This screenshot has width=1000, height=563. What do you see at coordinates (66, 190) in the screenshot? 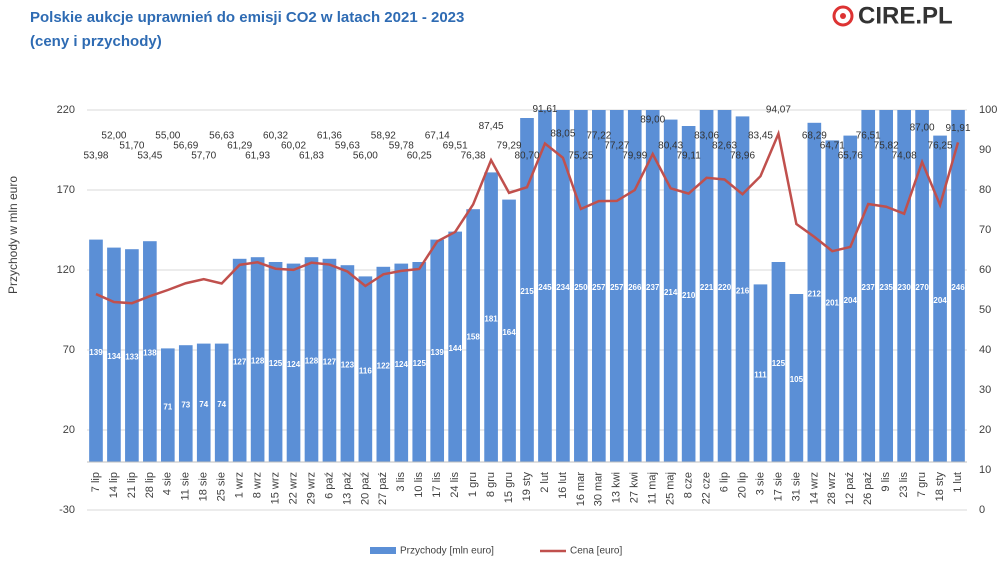
I see `y-tick-label: 170` at bounding box center [66, 190].